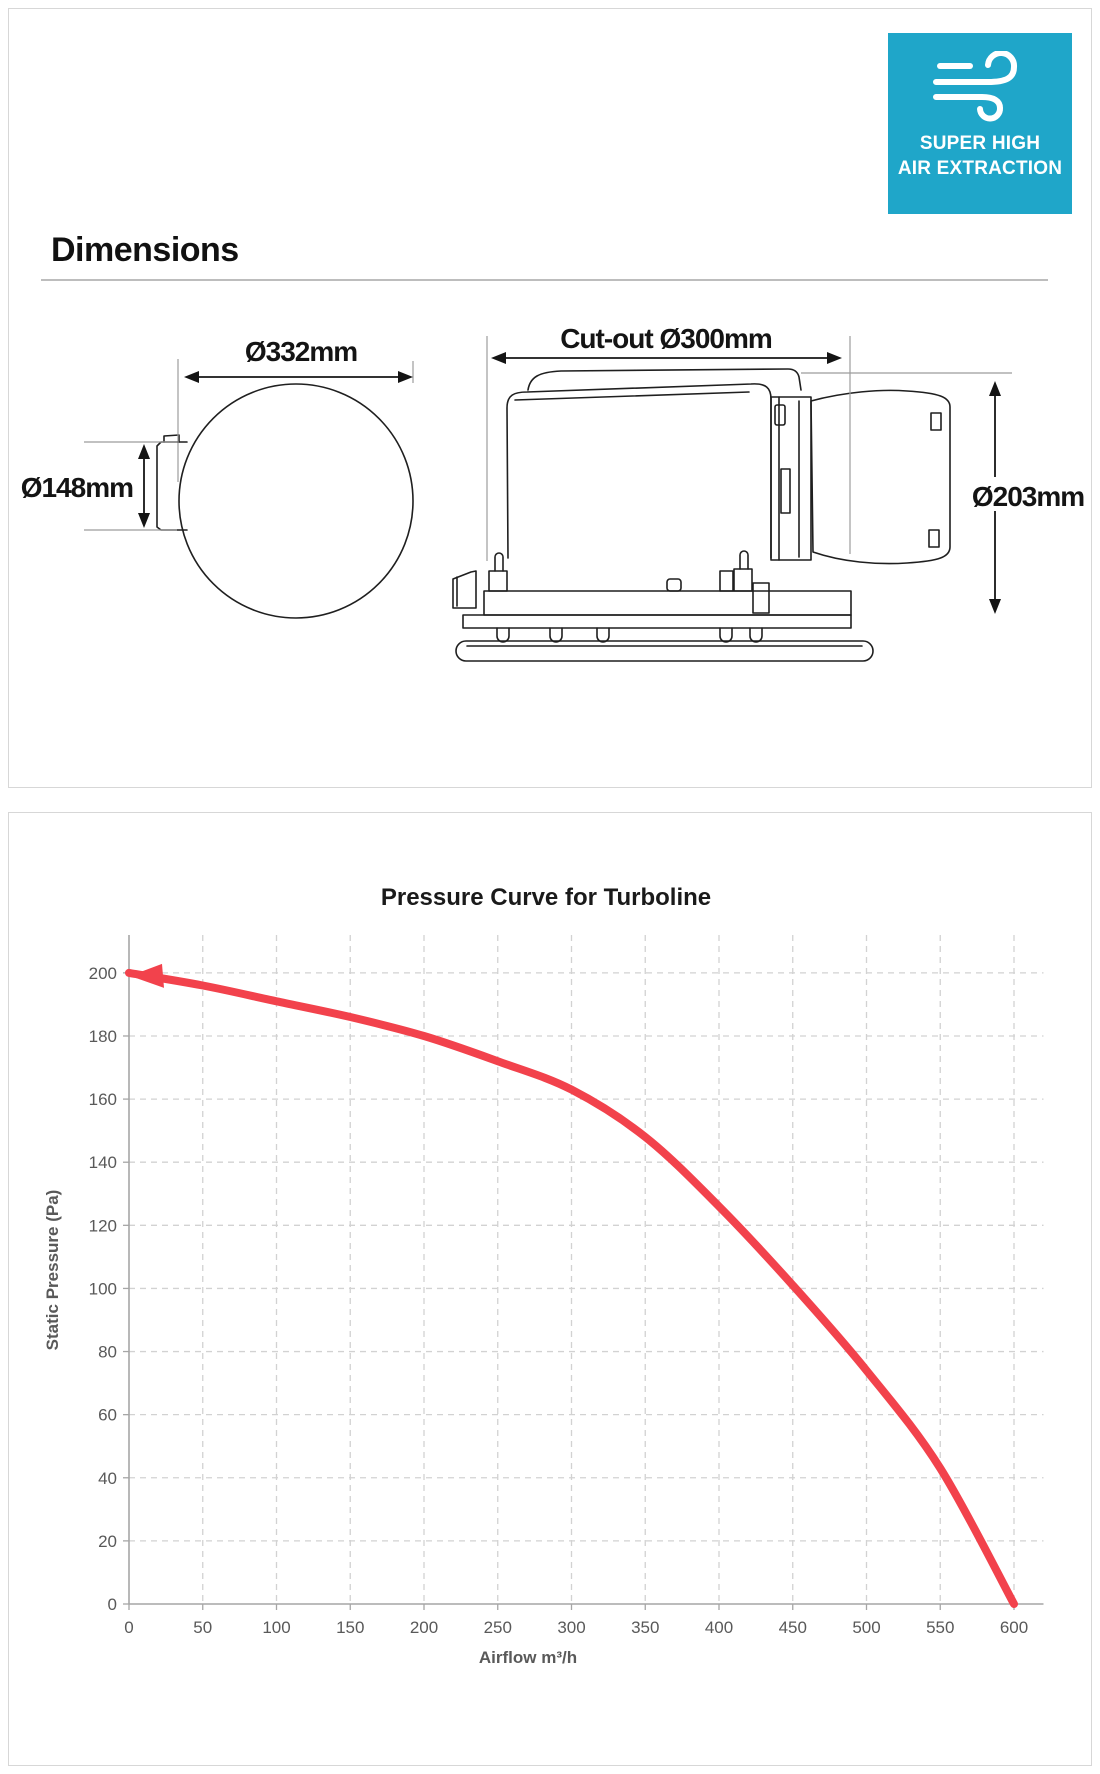  I want to click on side-duct-dimension: Ø203mm, so click(945, 493).